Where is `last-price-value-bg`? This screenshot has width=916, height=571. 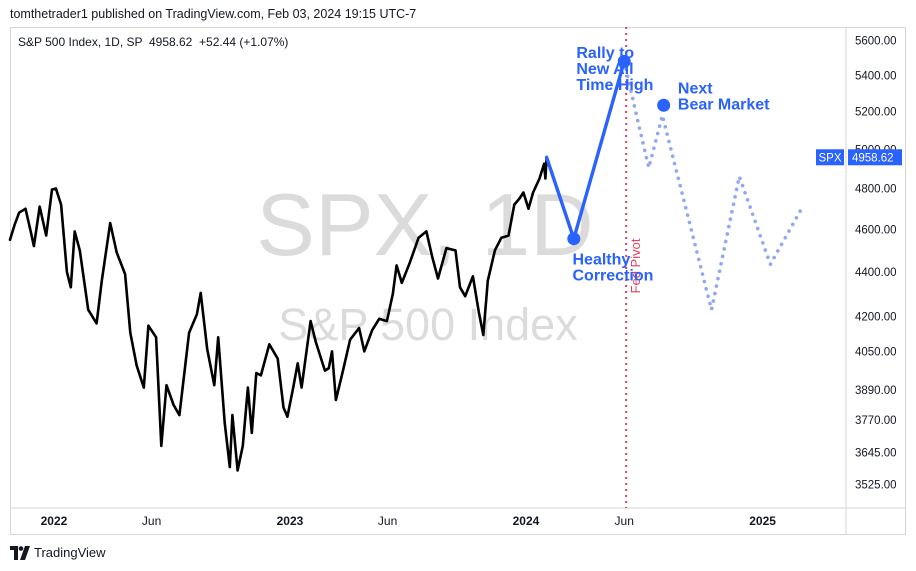
last-price-value-bg is located at coordinates (875, 157).